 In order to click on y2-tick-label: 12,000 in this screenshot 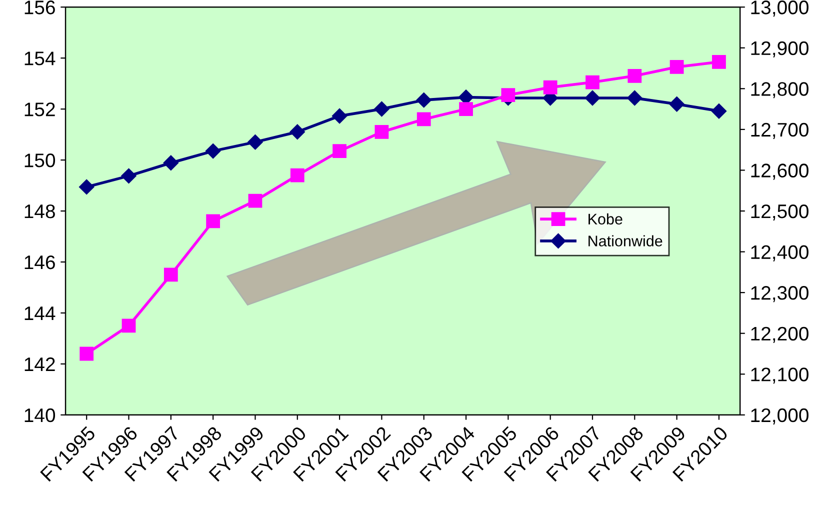, I will do `click(779, 416)`.